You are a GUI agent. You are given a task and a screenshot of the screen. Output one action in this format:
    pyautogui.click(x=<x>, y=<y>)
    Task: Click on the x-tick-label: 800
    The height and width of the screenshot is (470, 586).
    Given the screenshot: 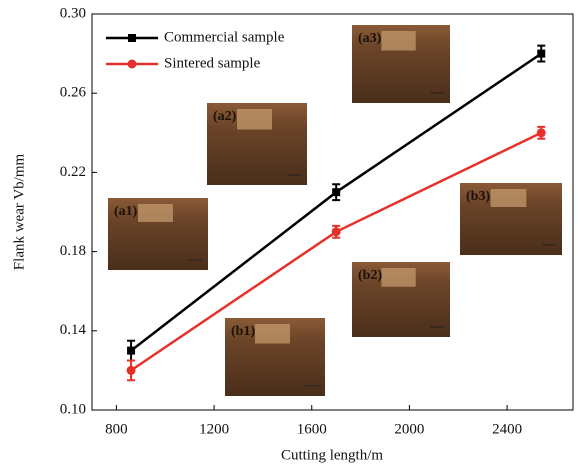 What is the action you would take?
    pyautogui.click(x=116, y=429)
    